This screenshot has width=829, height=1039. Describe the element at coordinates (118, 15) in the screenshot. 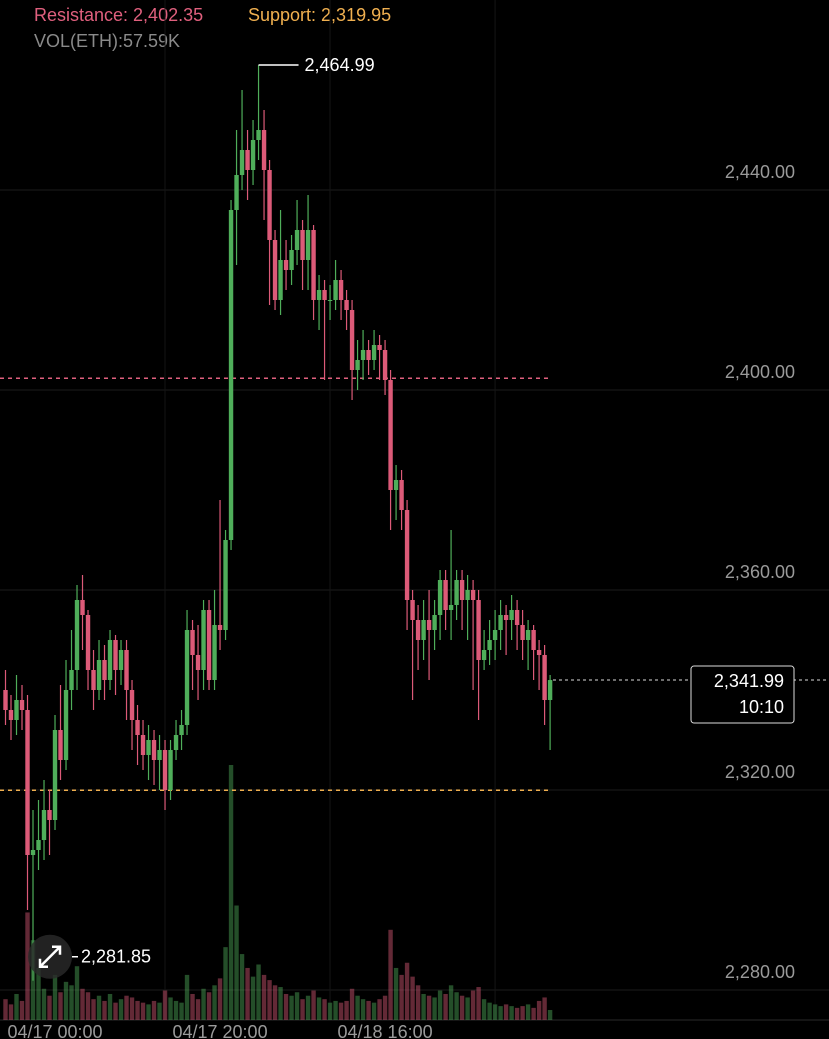

I see `resistance-label: Resistance: 2,402.35` at that location.